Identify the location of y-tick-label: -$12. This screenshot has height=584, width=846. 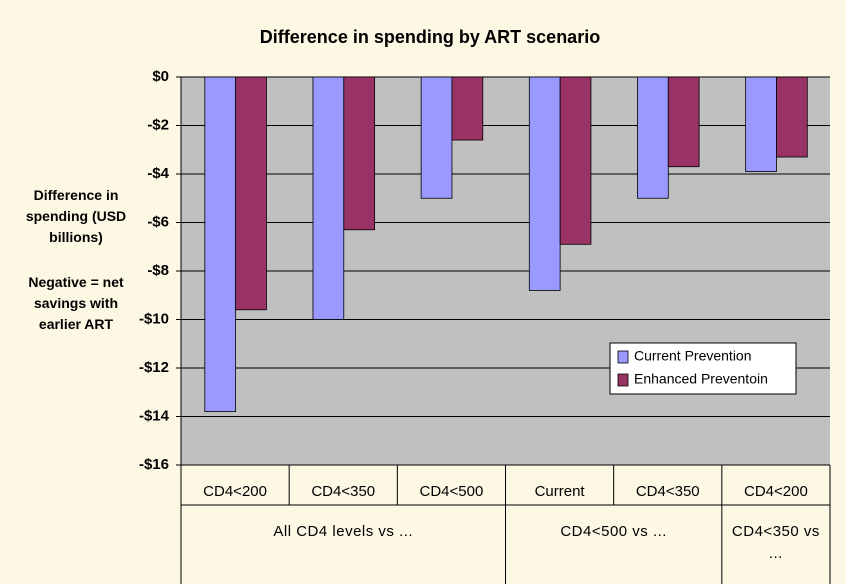
(154, 367).